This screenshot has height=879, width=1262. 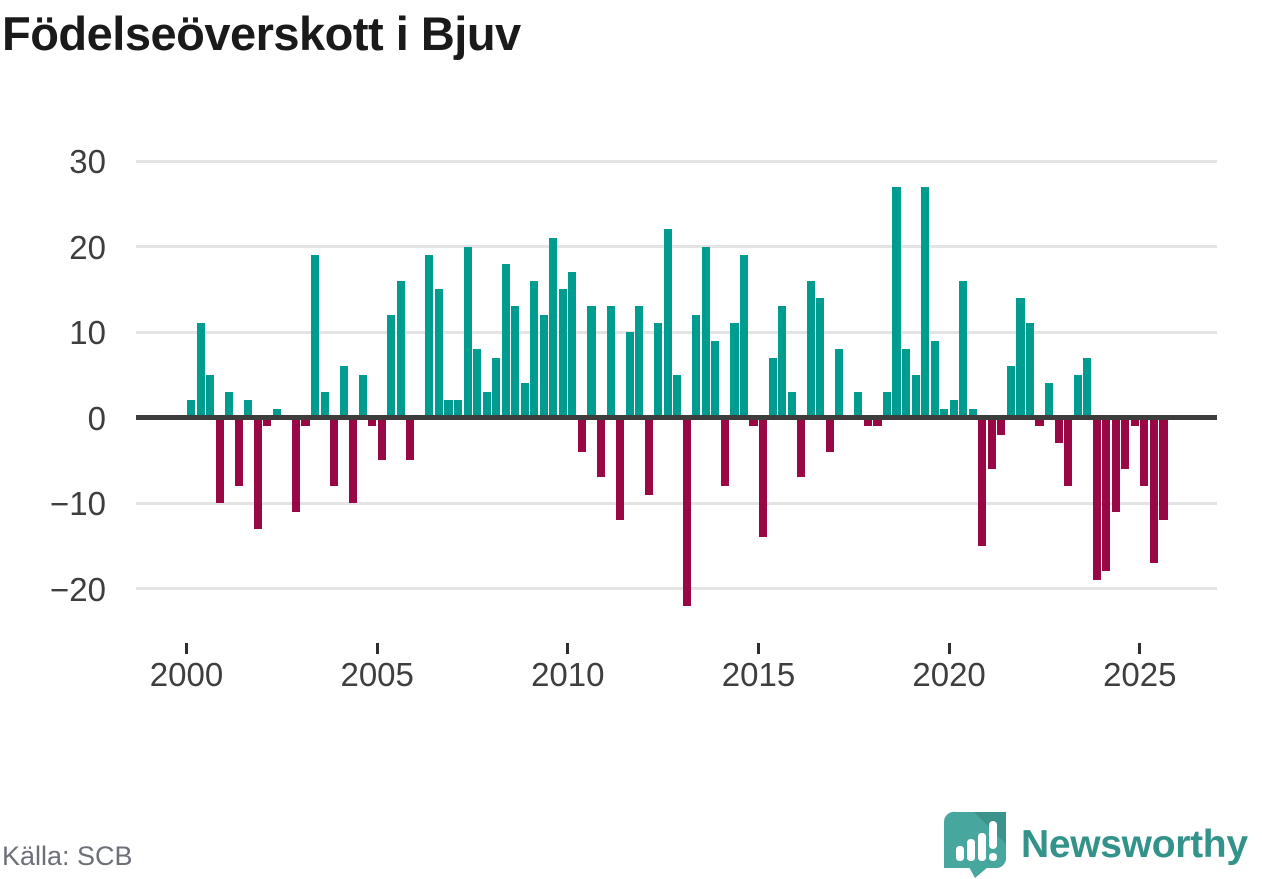 I want to click on x-axis-label: 2010, so click(x=568, y=674).